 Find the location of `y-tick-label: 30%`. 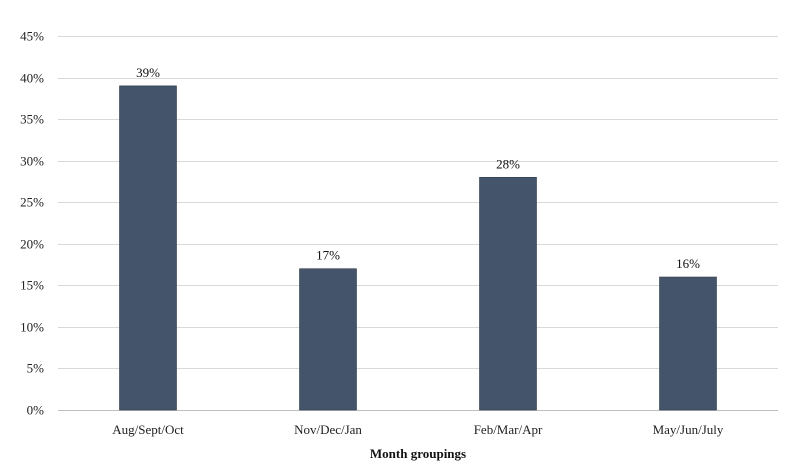

y-tick-label: 30% is located at coordinates (32, 161).